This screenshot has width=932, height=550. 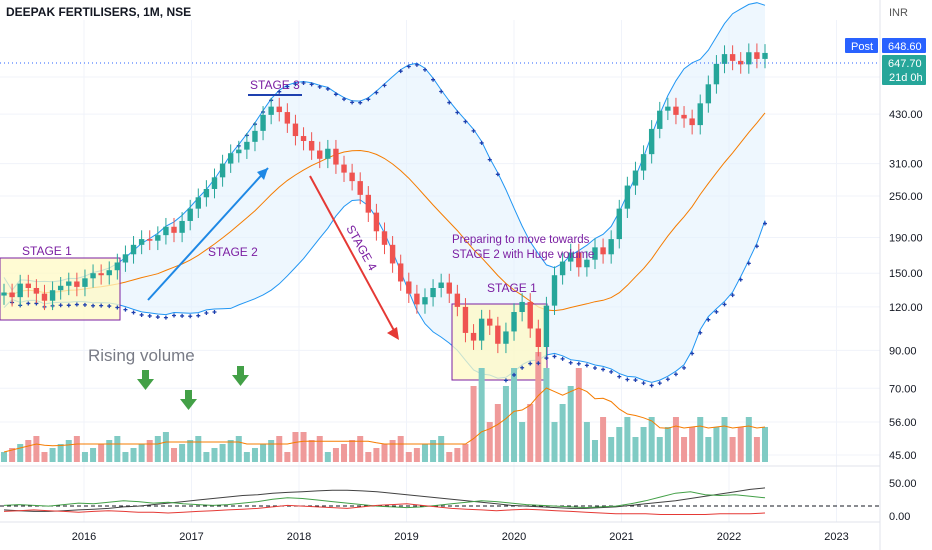 What do you see at coordinates (903, 456) in the screenshot?
I see `price-tick-label: 45.00` at bounding box center [903, 456].